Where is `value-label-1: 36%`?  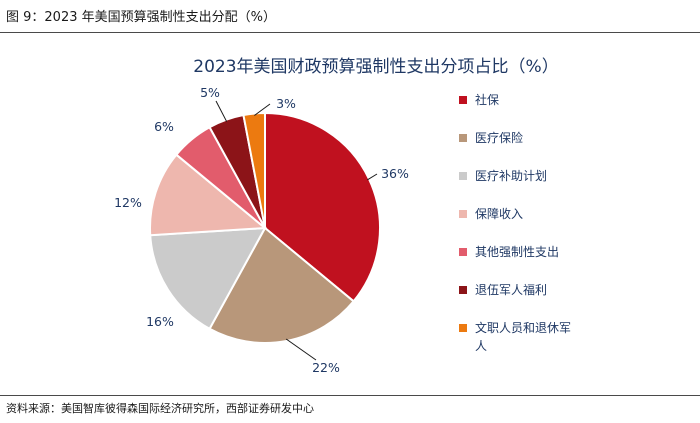
value-label-1: 36% is located at coordinates (395, 173).